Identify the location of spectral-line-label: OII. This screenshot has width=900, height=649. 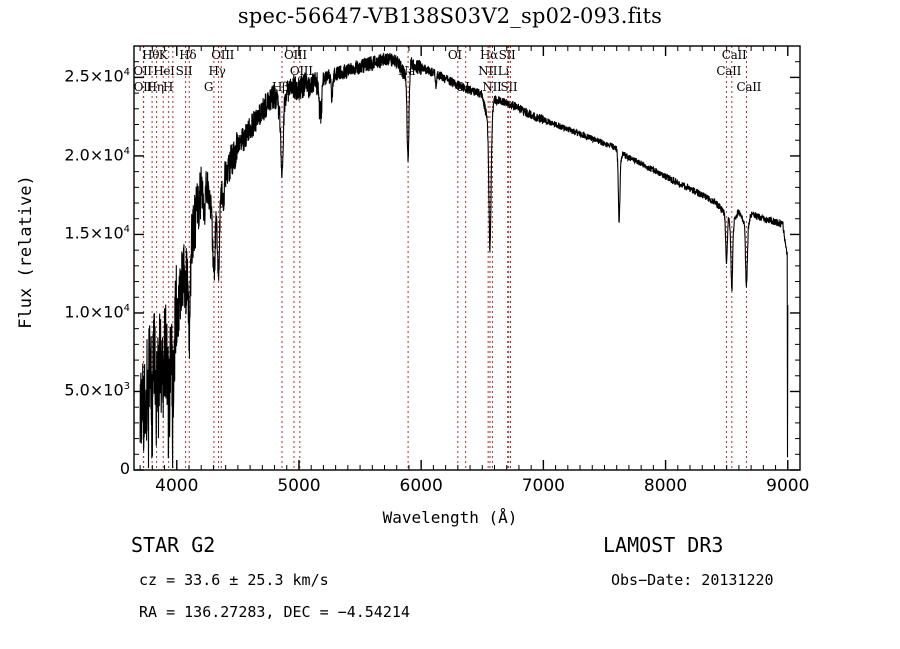
(142, 71).